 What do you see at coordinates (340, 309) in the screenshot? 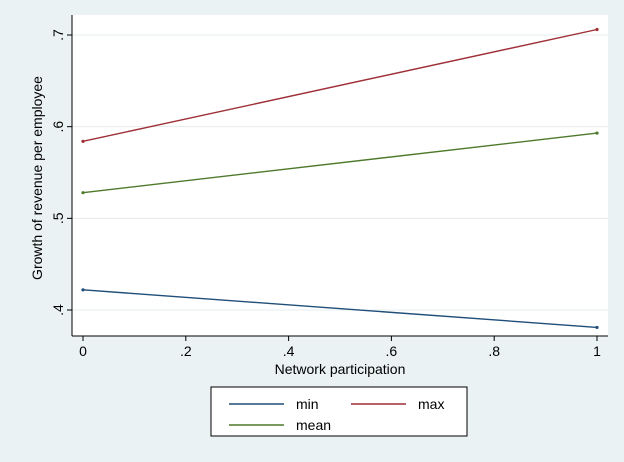
I see `series-line-min` at bounding box center [340, 309].